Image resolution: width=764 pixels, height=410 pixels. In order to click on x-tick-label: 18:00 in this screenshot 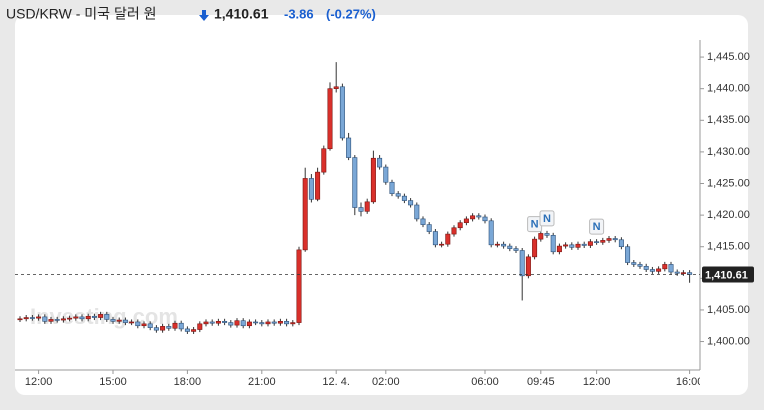, I will do `click(188, 382)`.